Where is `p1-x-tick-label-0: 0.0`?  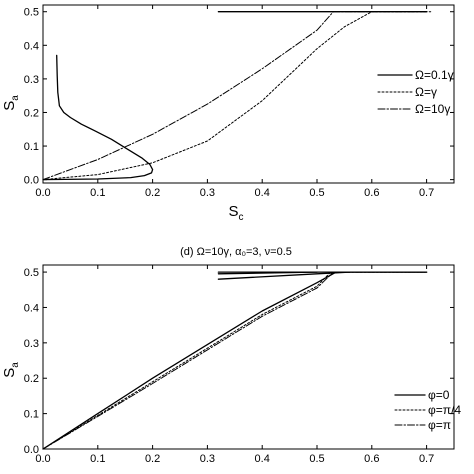
p1-x-tick-label-0: 0.0 is located at coordinates (42, 459).